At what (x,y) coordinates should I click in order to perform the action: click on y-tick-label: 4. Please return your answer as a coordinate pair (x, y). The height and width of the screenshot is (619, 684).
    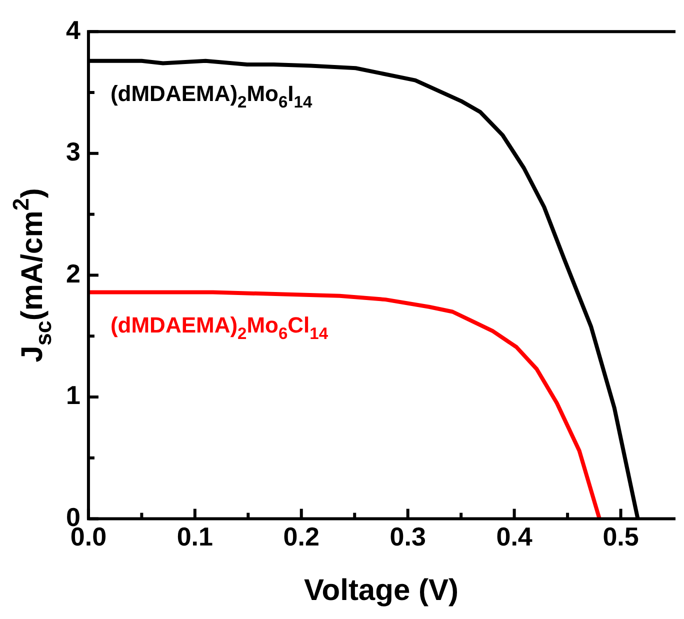
    Looking at the image, I should click on (73, 29).